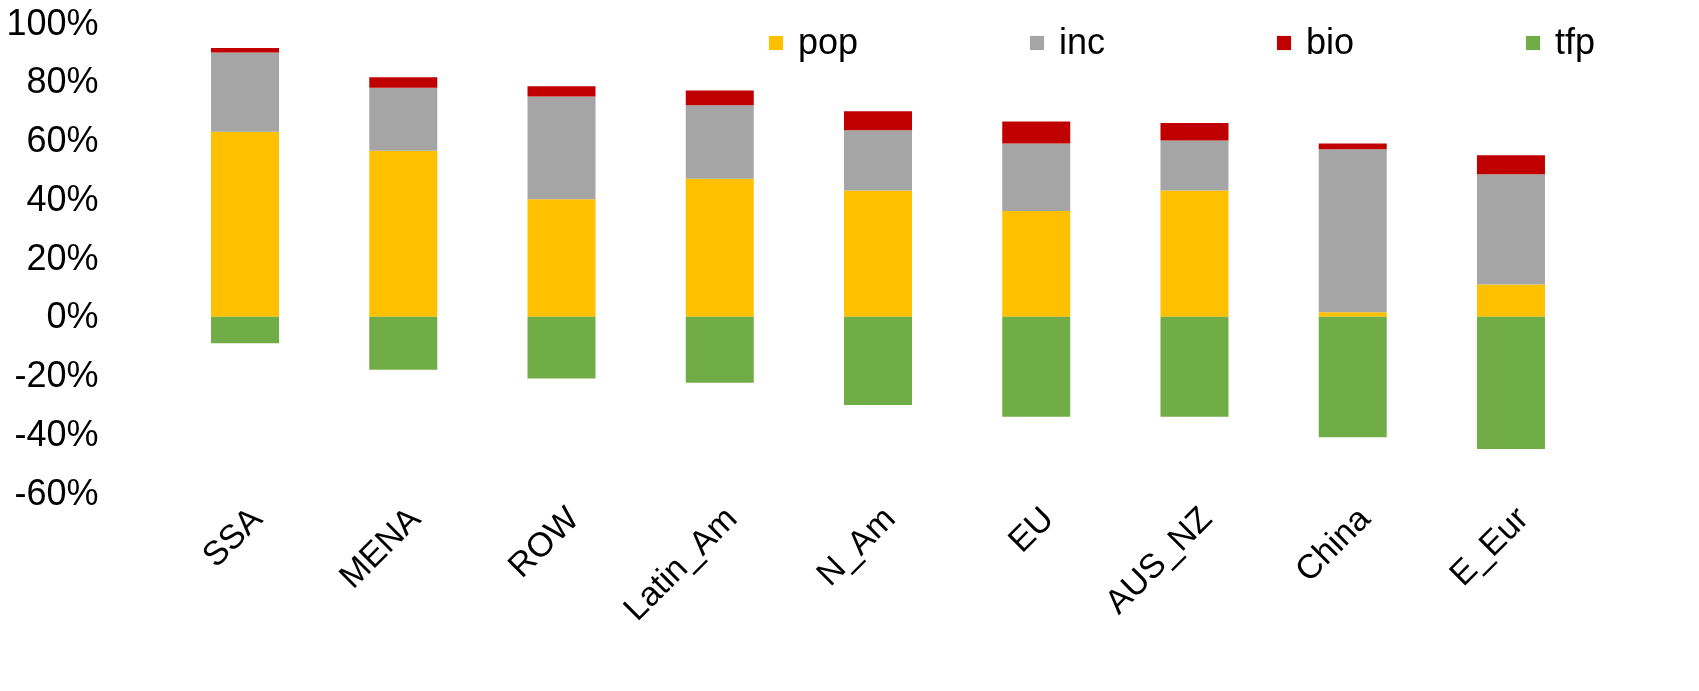  I want to click on y-tick-label: 0%, so click(72, 316).